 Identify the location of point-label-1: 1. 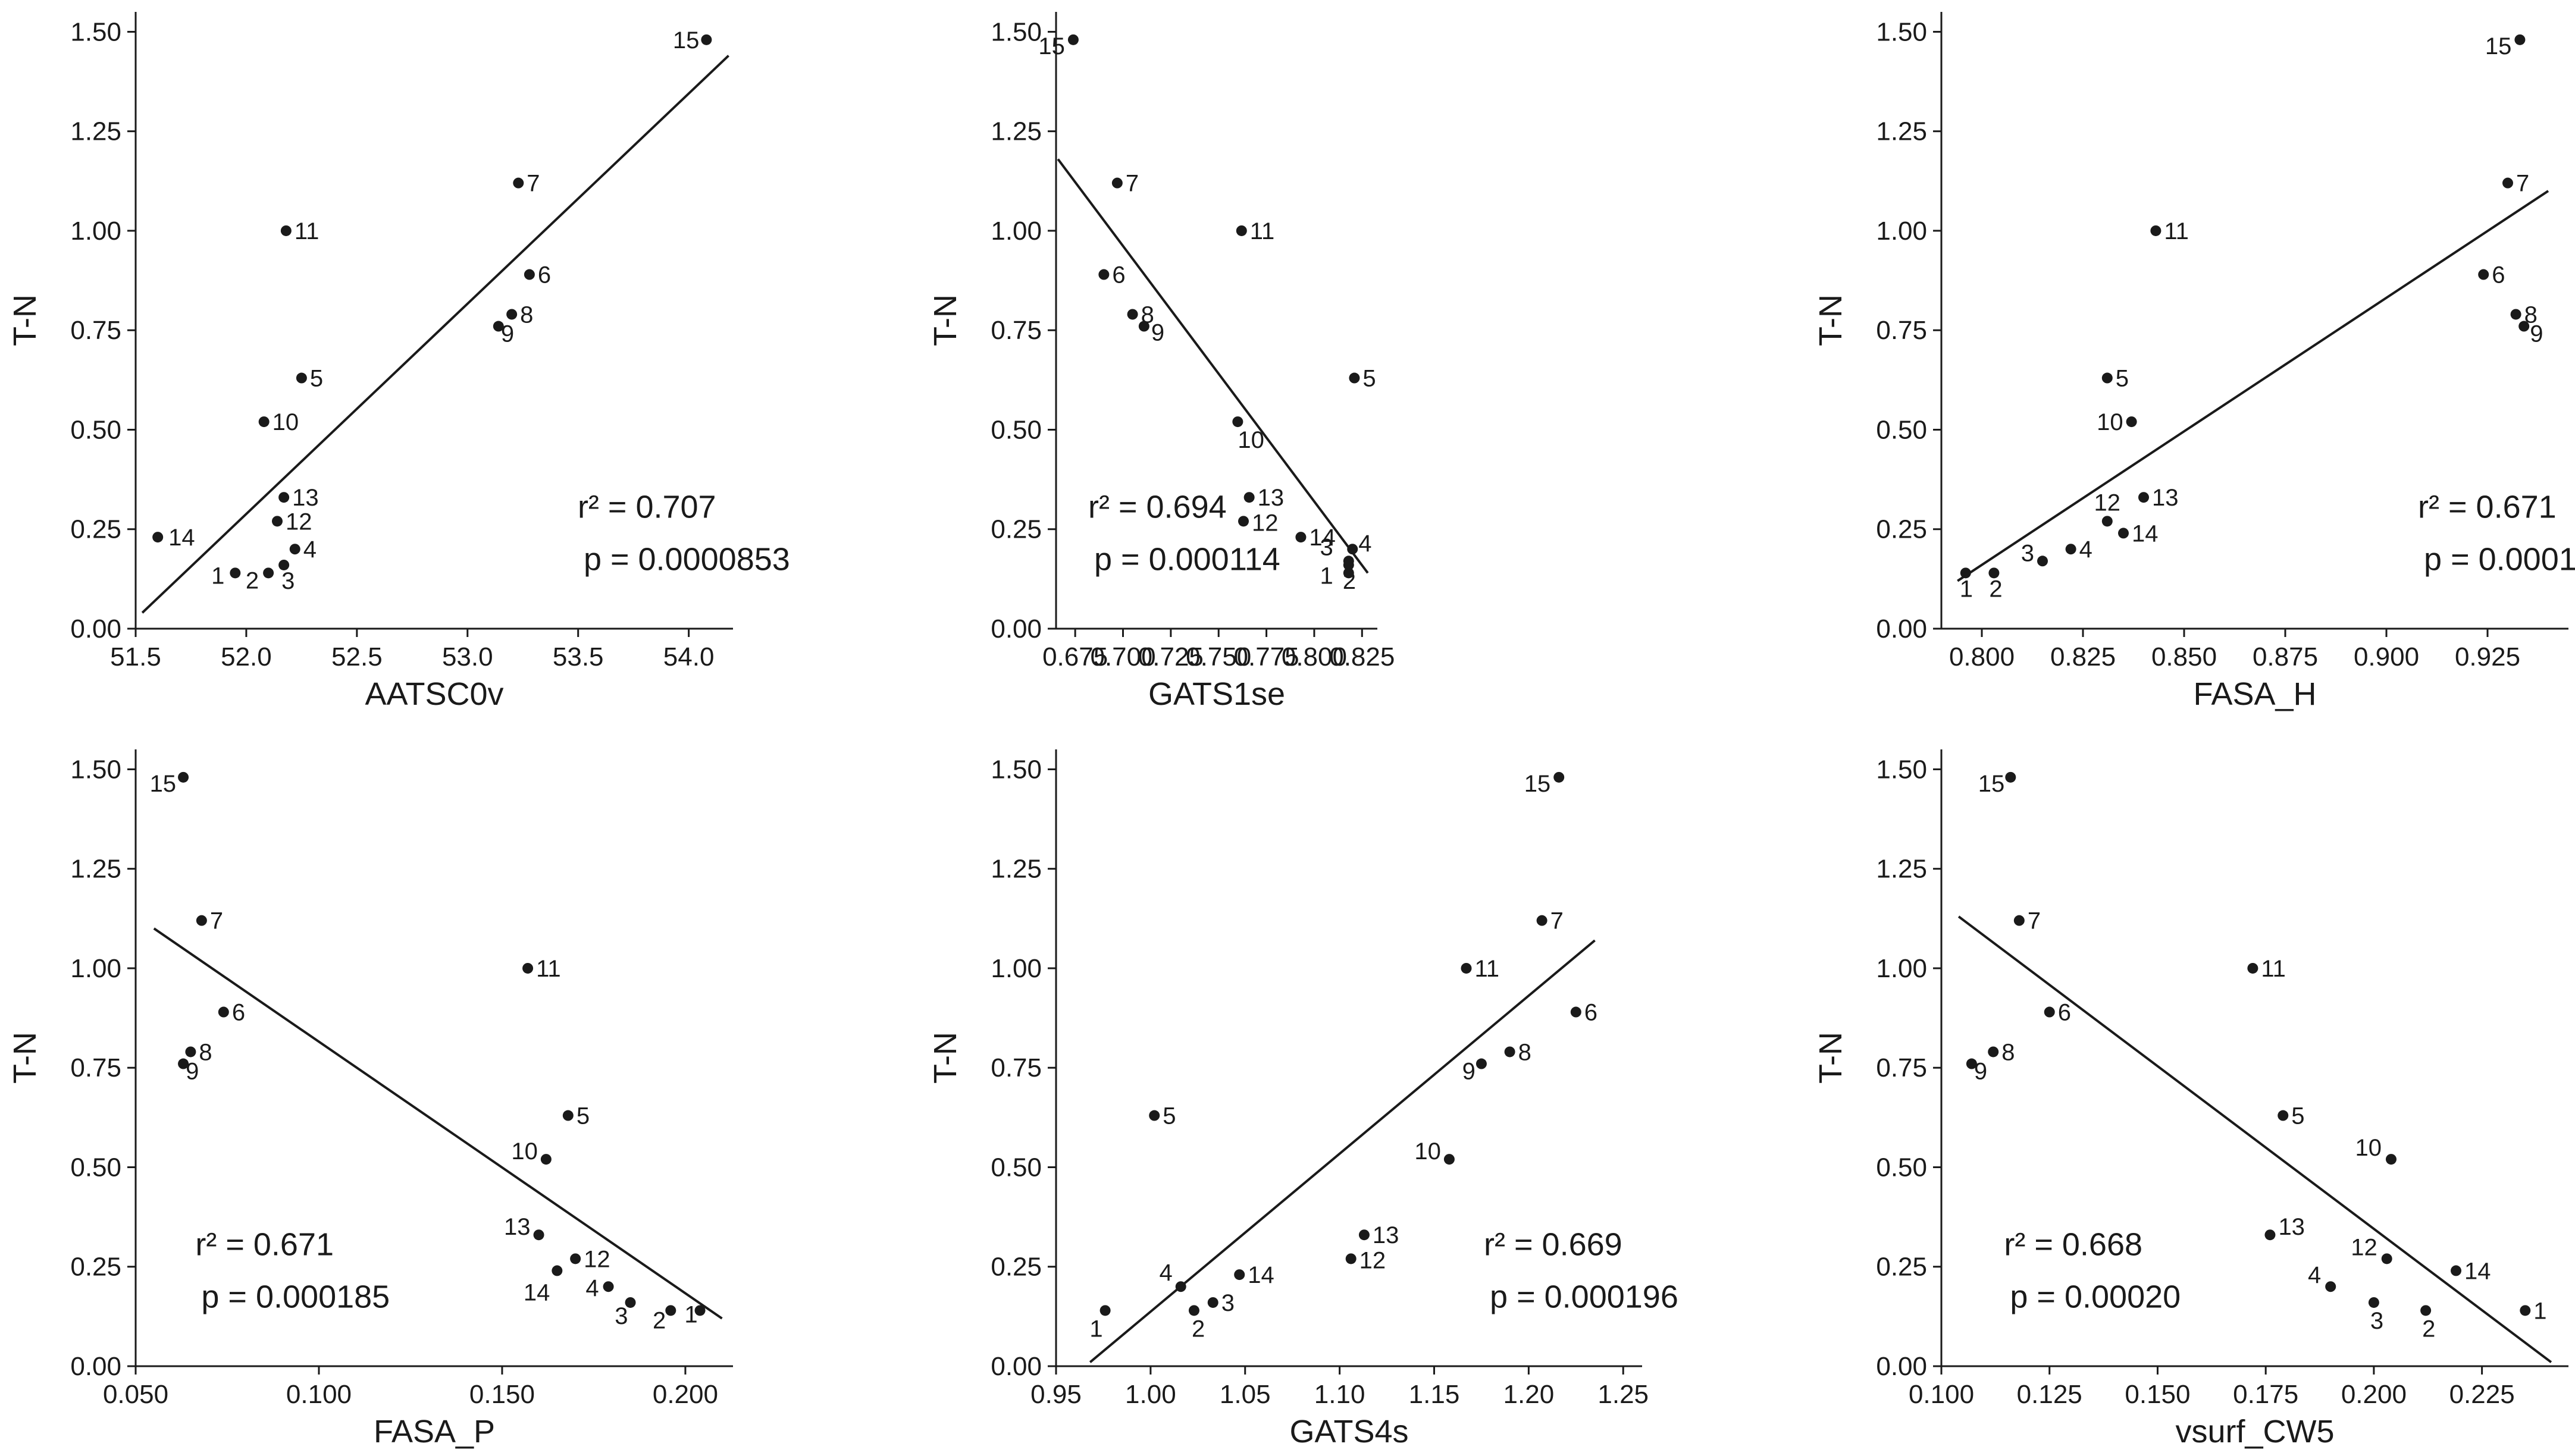
(1095, 1329).